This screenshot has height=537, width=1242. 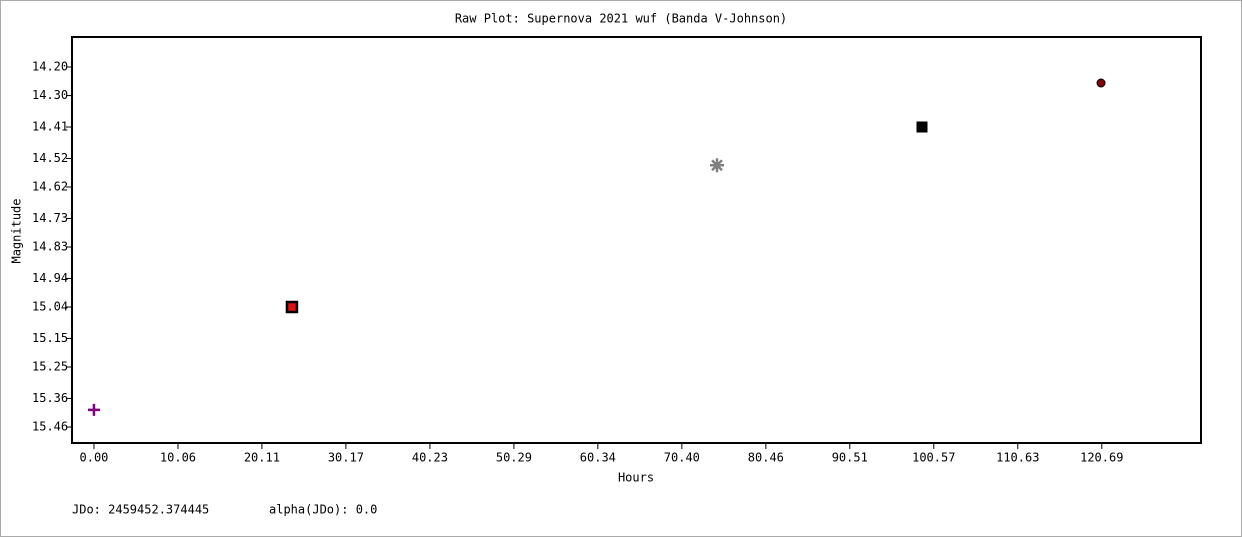 I want to click on y-tick-label: 14.30, so click(x=50, y=95).